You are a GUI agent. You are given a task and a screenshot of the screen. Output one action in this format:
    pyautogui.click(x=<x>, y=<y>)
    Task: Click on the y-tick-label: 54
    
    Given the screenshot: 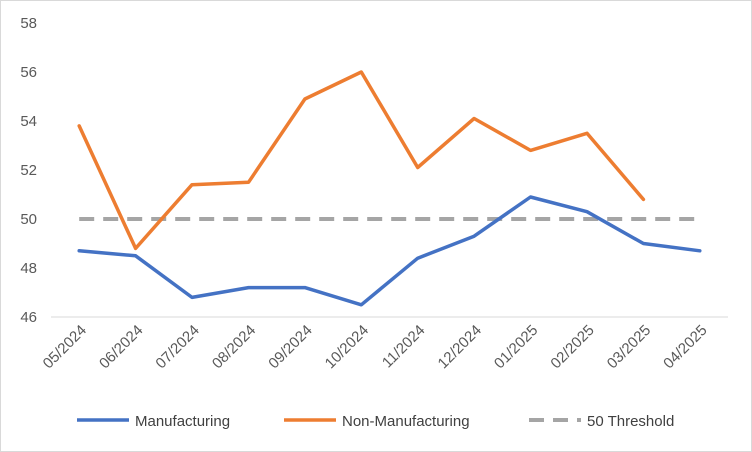 What is the action you would take?
    pyautogui.click(x=28, y=121)
    